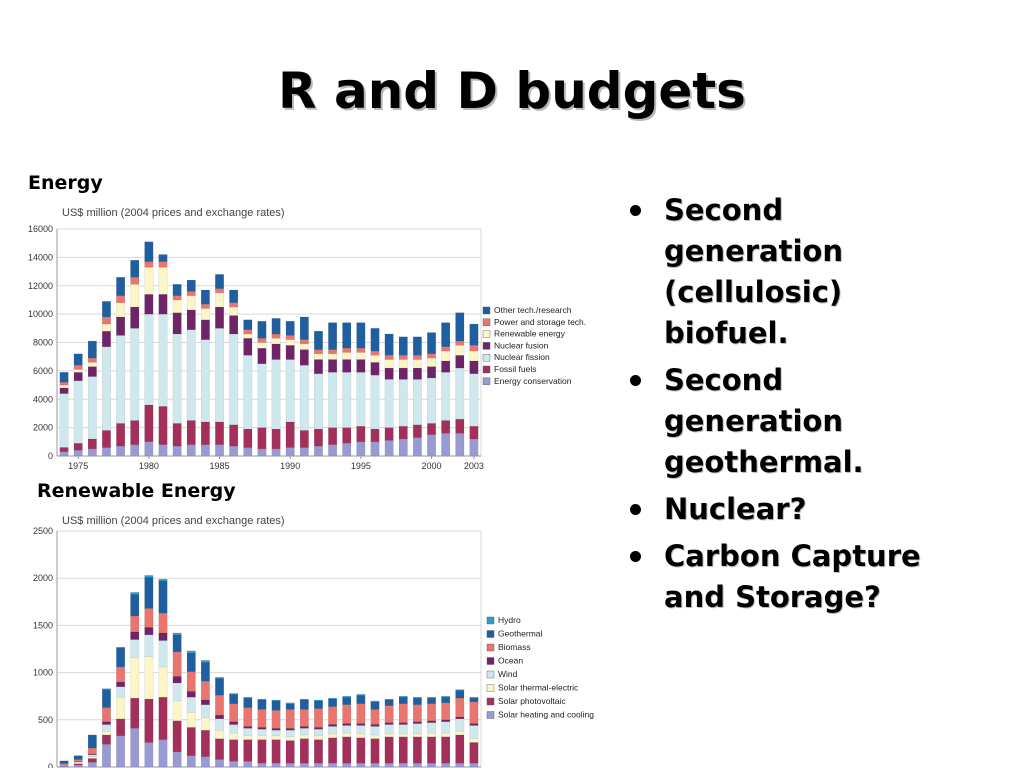 The image size is (1024, 768). I want to click on legend-label-fossil-fuels: Fossil fuels, so click(515, 369).